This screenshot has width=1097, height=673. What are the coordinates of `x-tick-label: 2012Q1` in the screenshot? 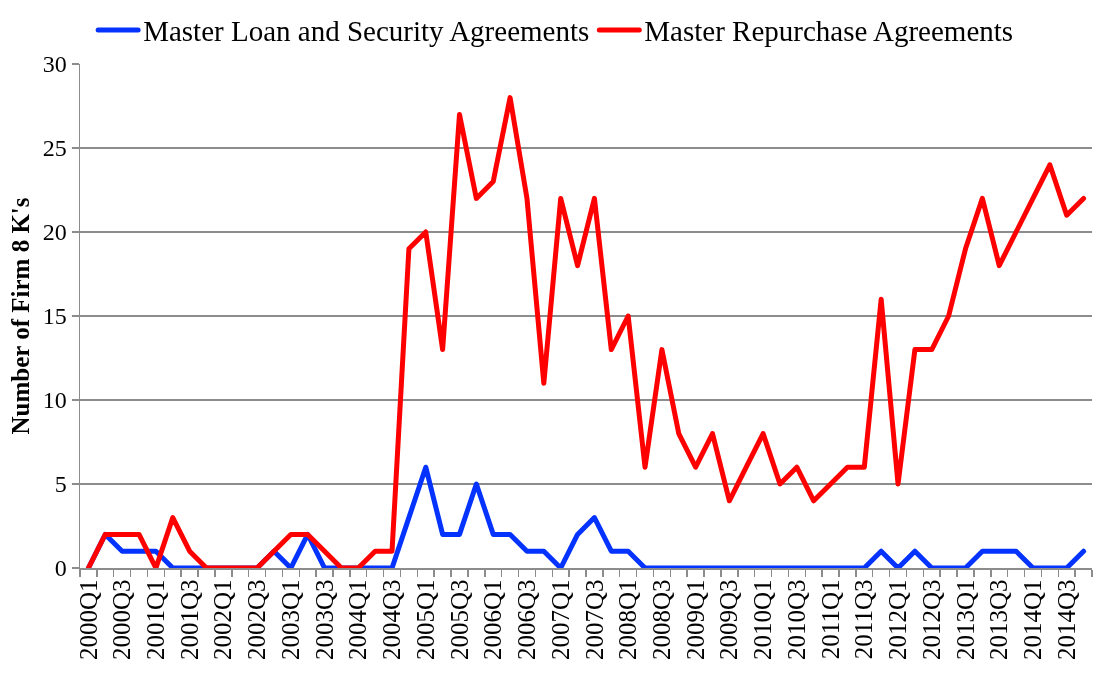 It's located at (898, 620).